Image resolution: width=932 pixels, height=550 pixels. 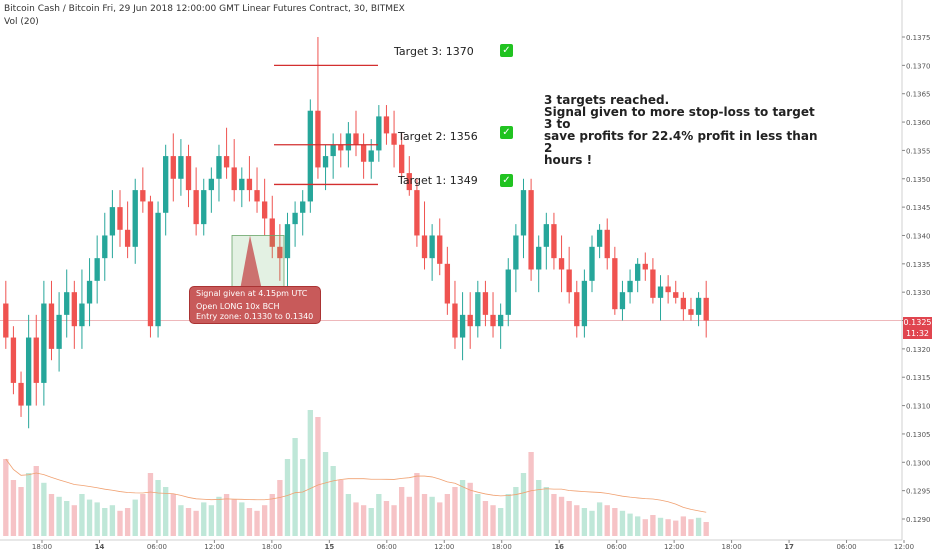 What do you see at coordinates (918, 236) in the screenshot?
I see `y-tick-label: 0.1340` at bounding box center [918, 236].